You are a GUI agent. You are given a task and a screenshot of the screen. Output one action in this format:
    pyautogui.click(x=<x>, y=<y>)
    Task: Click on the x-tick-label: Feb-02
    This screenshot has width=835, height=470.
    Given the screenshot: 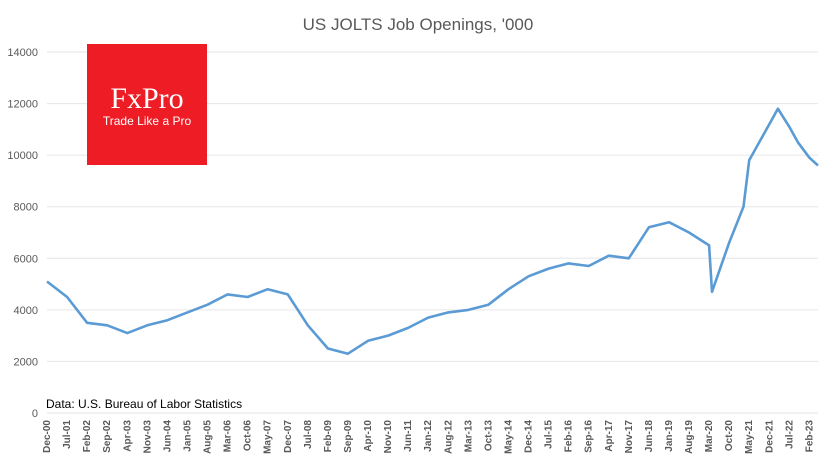 What is the action you would take?
    pyautogui.click(x=87, y=436)
    